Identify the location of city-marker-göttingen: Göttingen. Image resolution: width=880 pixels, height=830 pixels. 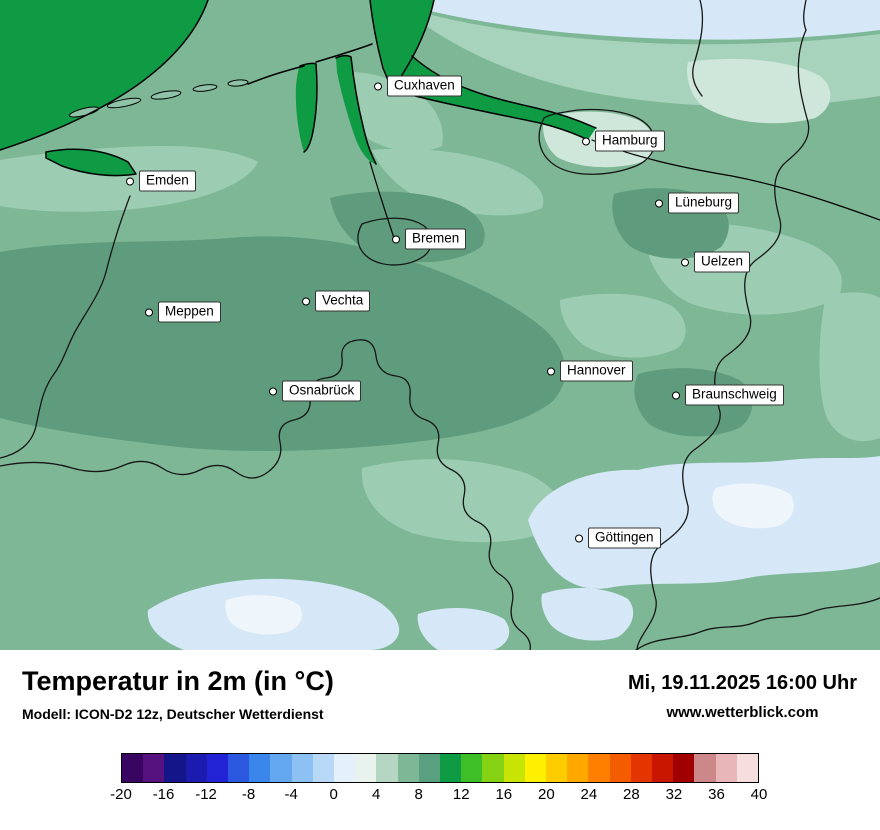
(618, 538).